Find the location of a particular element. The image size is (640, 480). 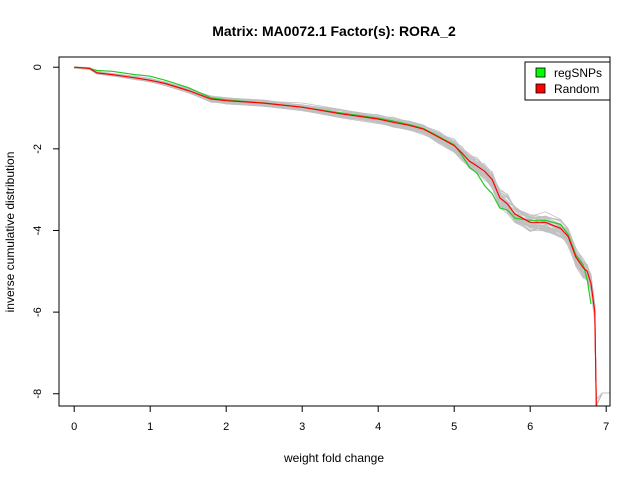

y-tick-label: -6 is located at coordinates (38, 312).